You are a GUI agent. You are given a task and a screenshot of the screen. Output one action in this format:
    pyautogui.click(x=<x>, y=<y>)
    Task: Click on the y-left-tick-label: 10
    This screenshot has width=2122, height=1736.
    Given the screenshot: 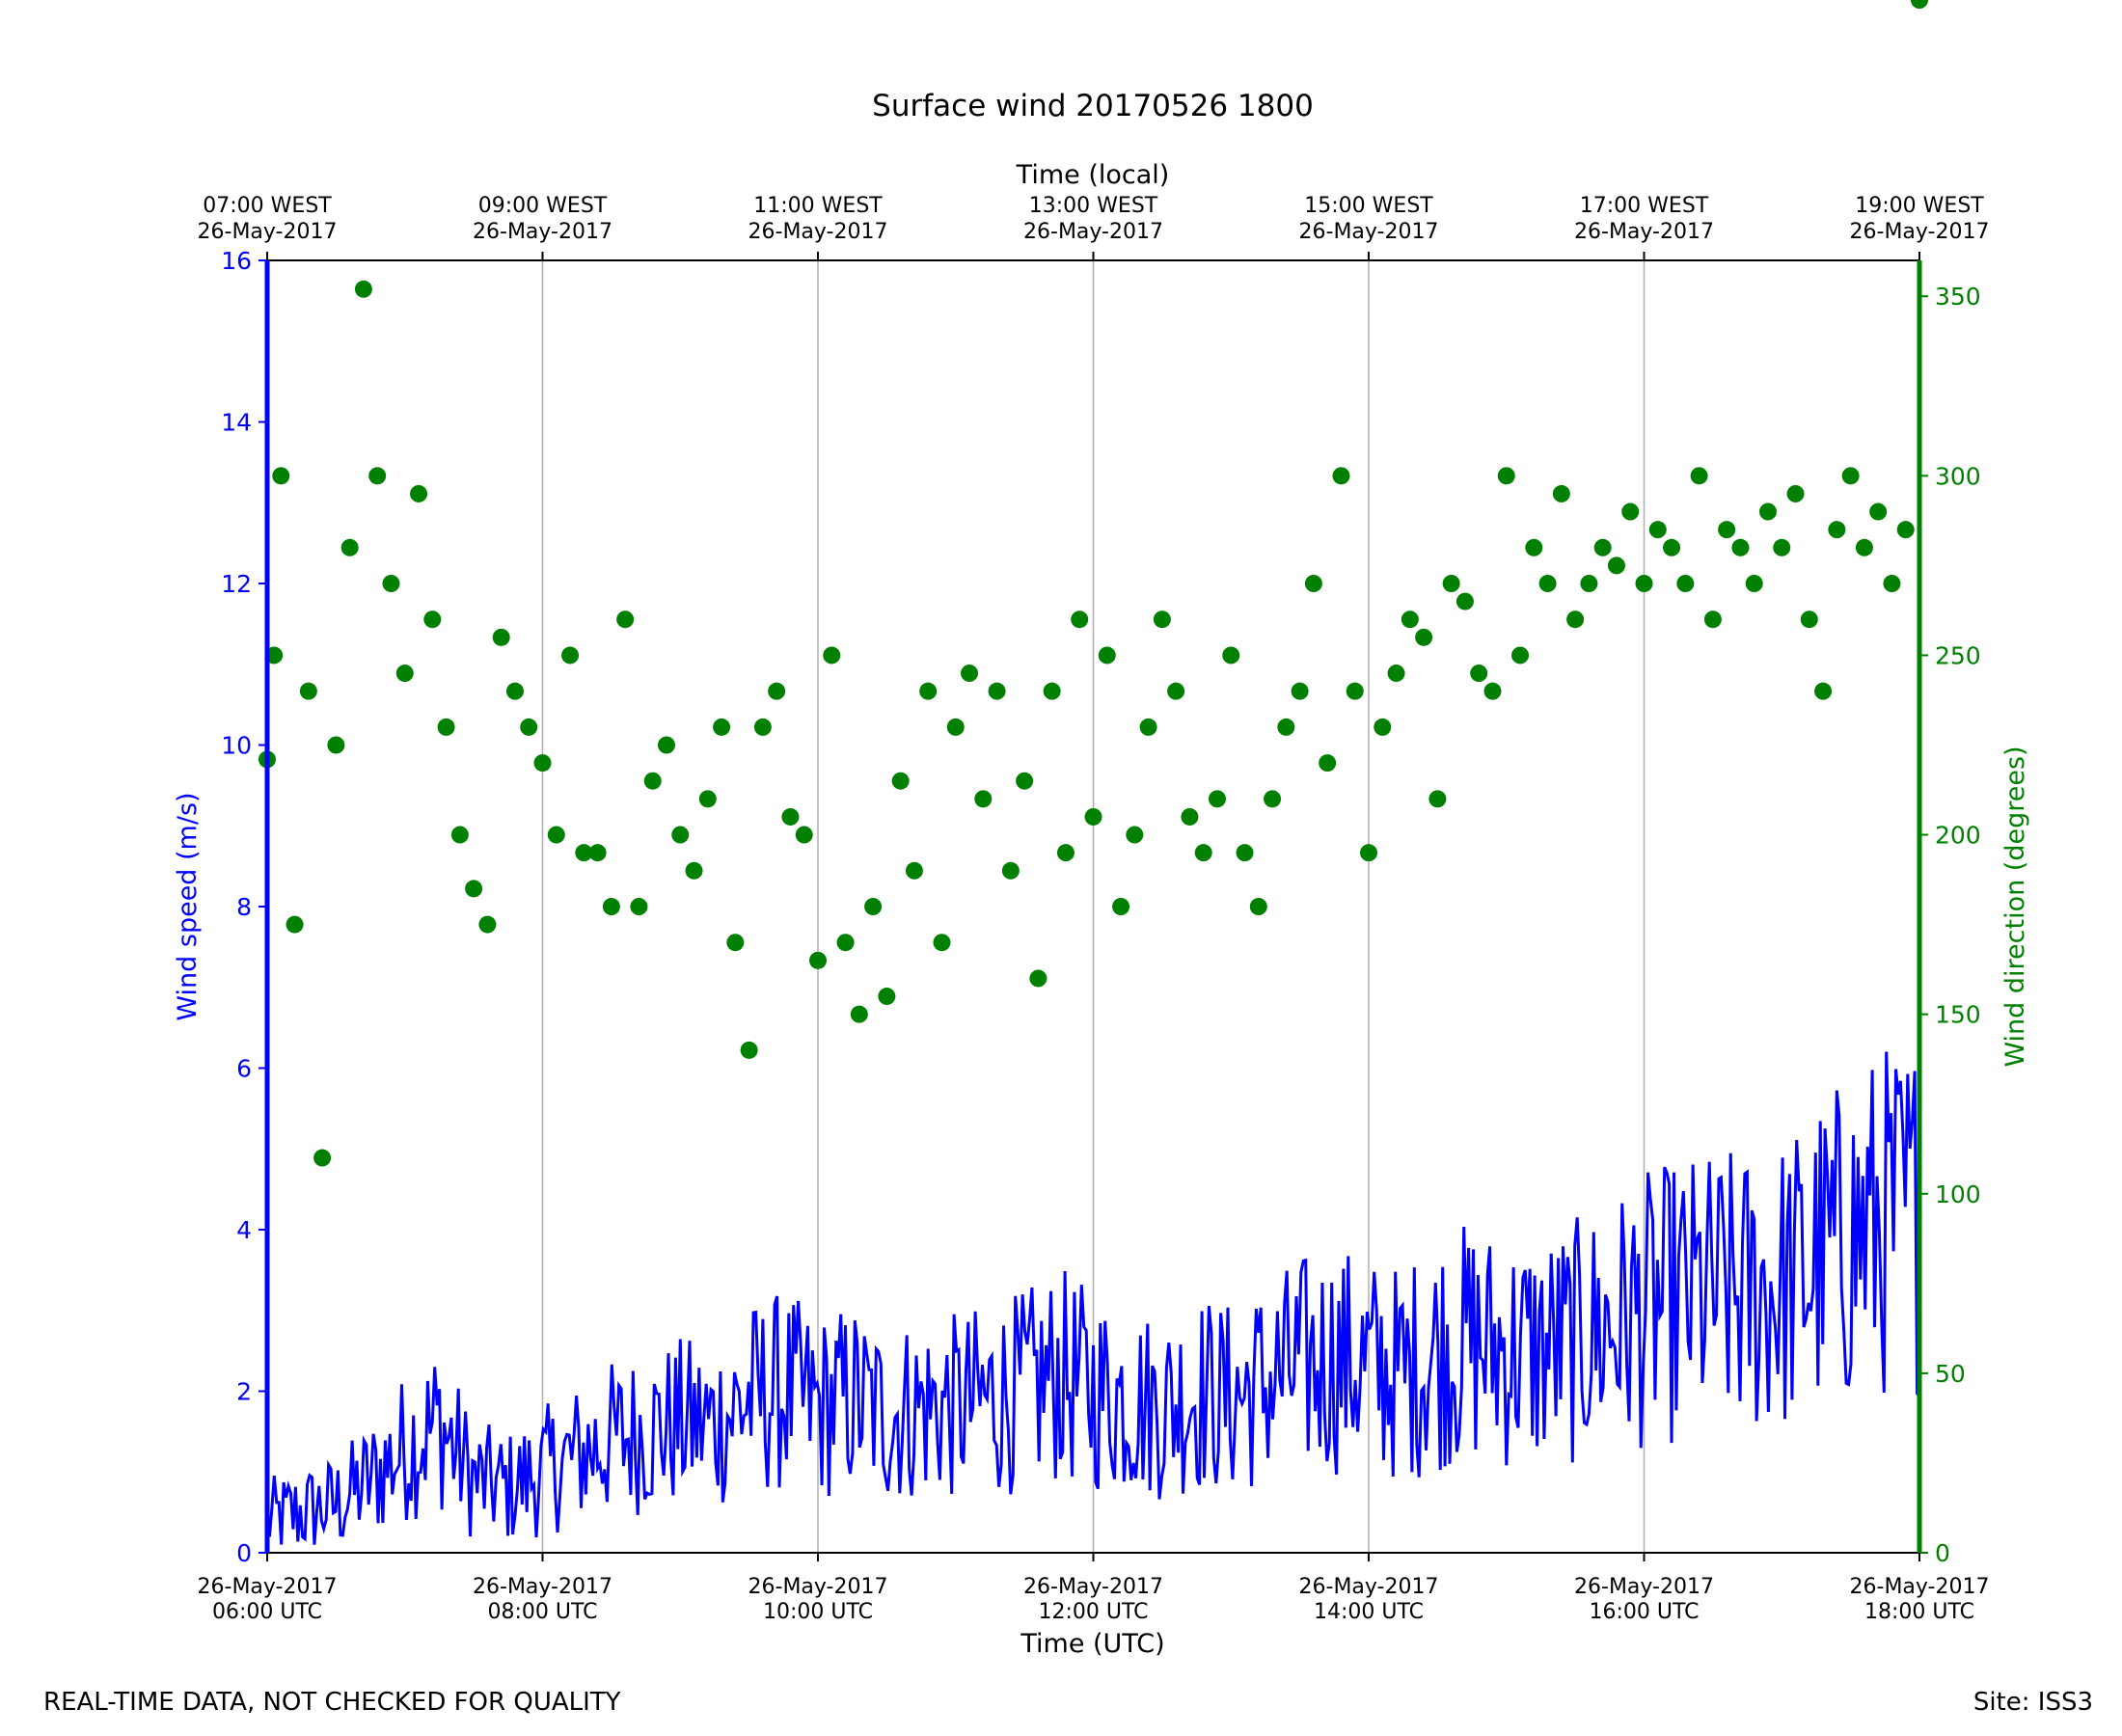 What is the action you would take?
    pyautogui.click(x=237, y=746)
    